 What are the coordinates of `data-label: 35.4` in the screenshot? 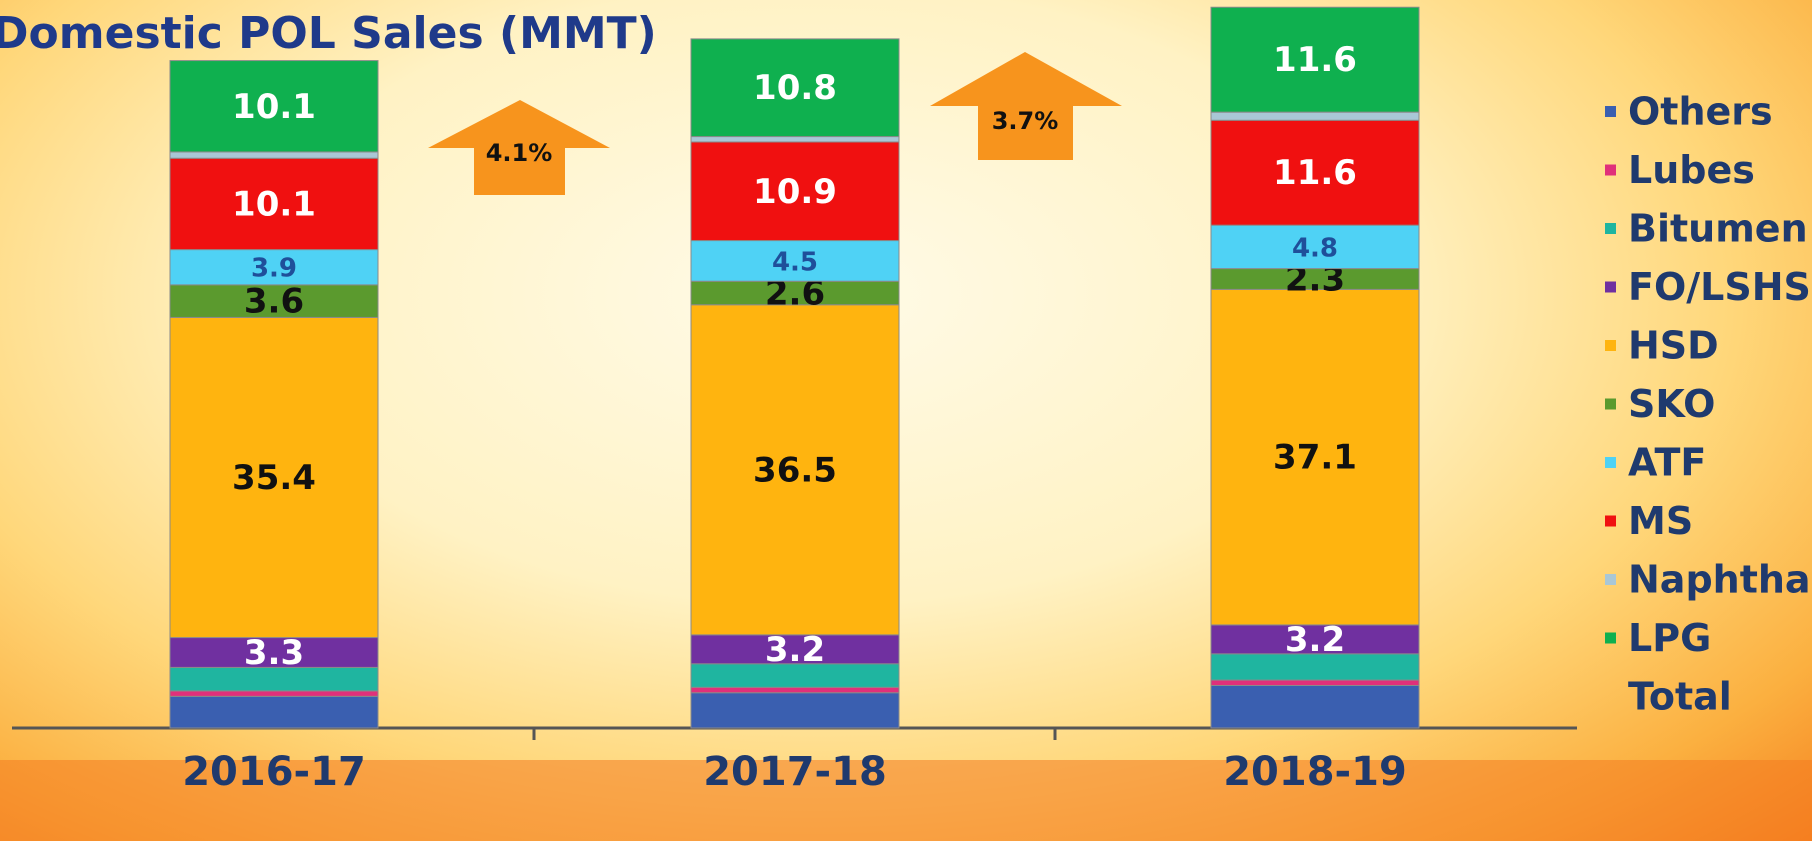 It's located at (274, 478).